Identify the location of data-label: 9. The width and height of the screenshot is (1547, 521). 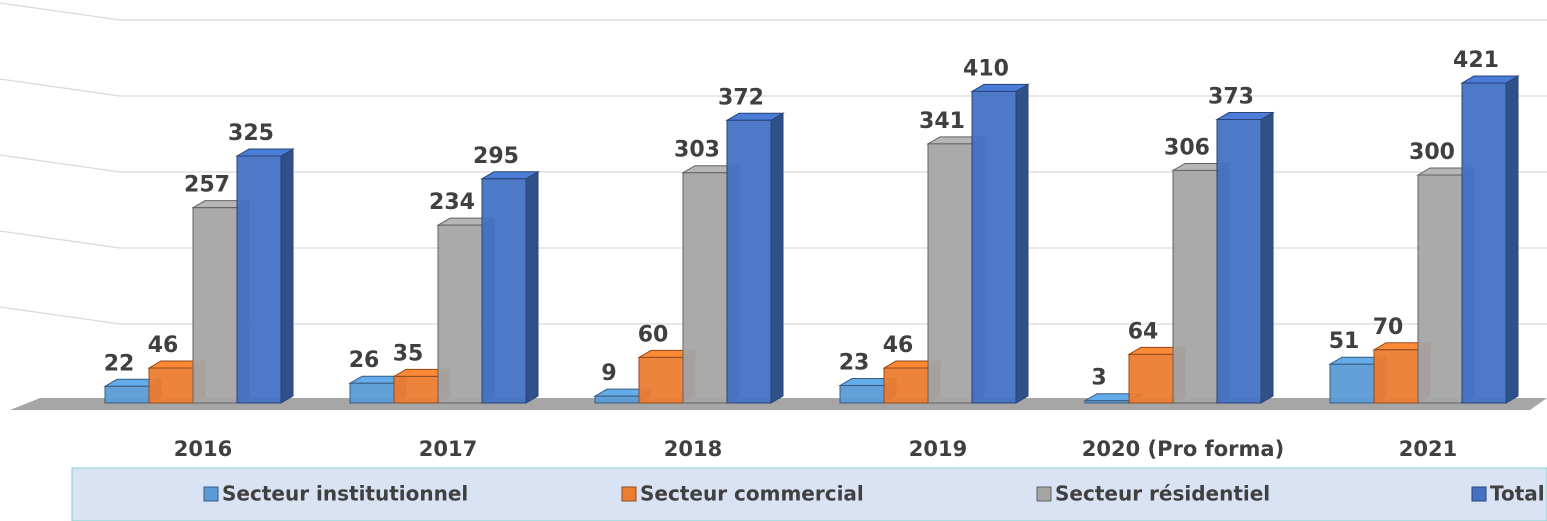
(608, 373).